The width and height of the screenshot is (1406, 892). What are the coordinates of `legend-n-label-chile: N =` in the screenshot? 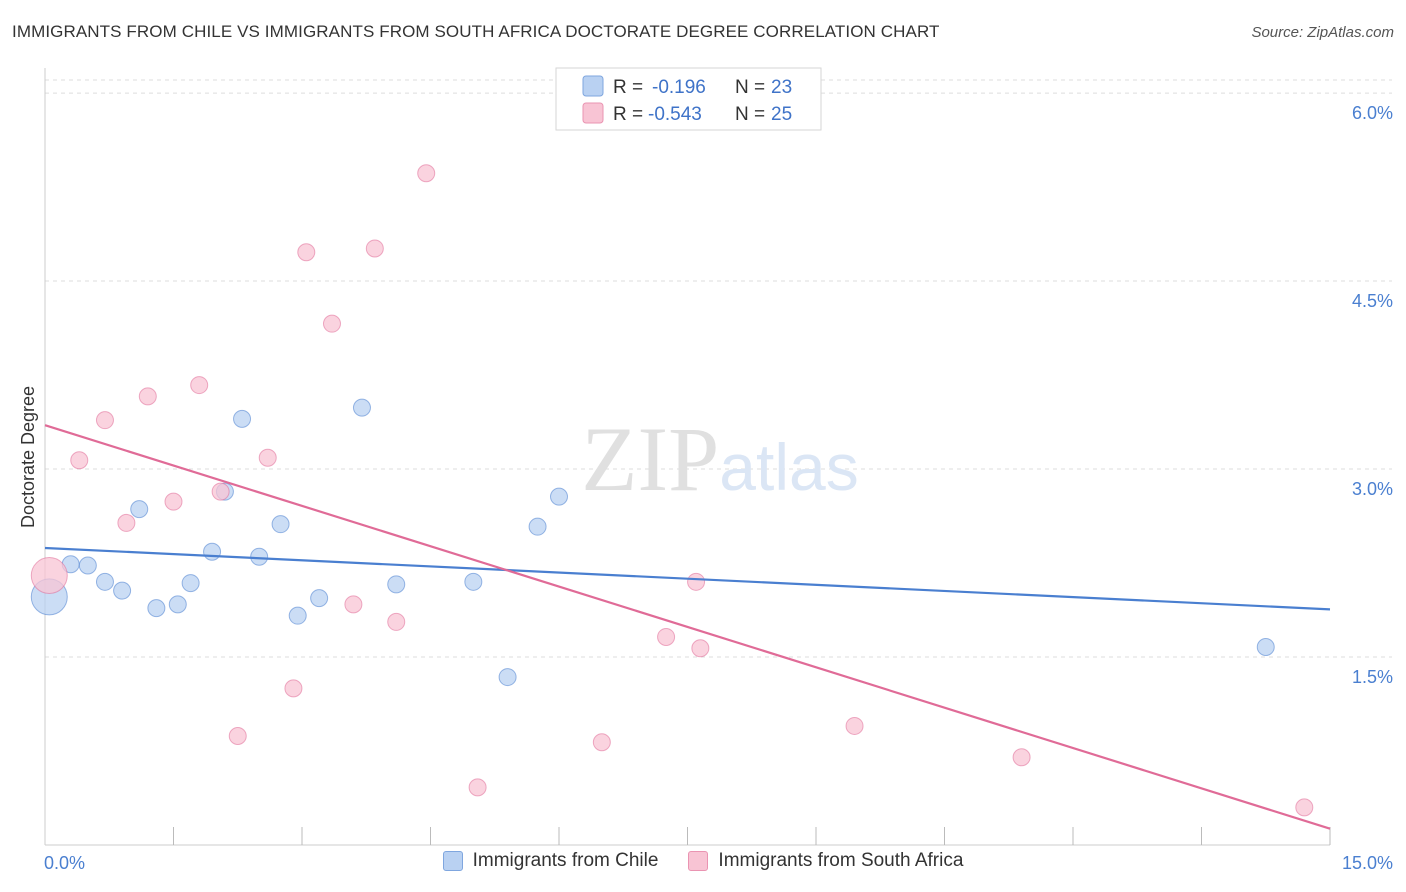 It's located at (750, 87).